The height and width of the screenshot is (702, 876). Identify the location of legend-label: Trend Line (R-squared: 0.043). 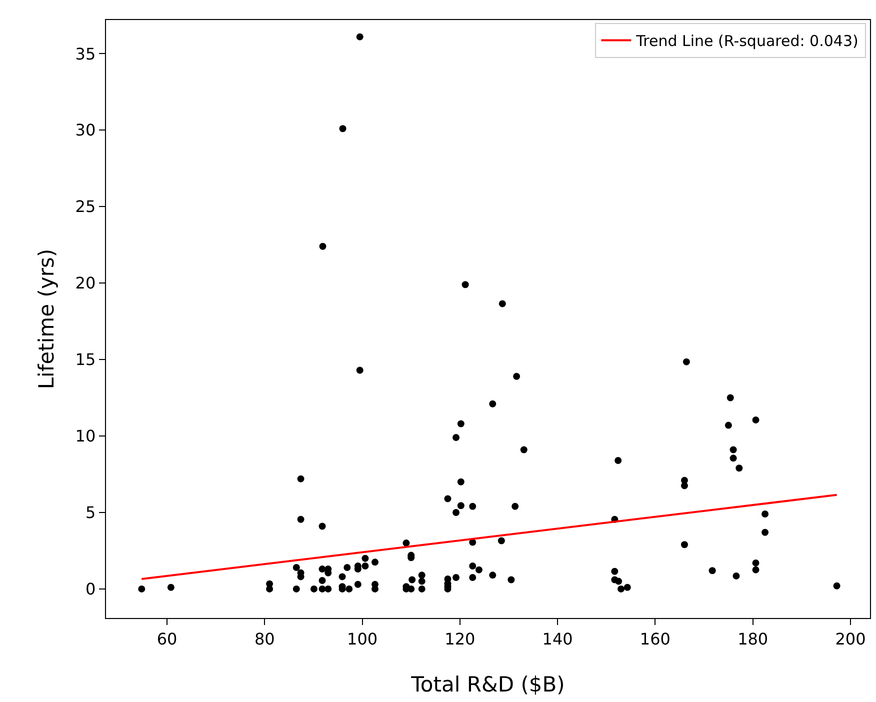
(746, 41).